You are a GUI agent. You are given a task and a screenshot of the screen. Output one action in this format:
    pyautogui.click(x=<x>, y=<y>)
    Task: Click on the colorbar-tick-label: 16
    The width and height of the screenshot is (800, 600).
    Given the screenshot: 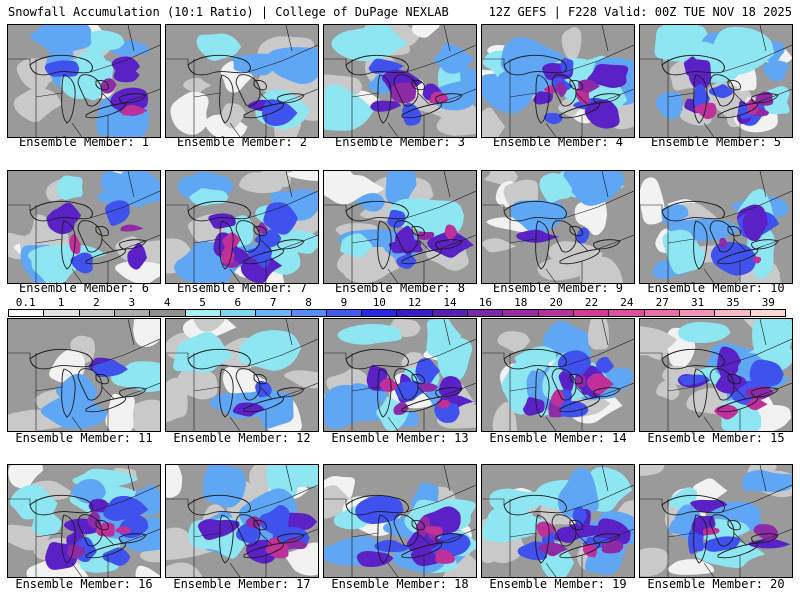 What is the action you would take?
    pyautogui.click(x=485, y=302)
    